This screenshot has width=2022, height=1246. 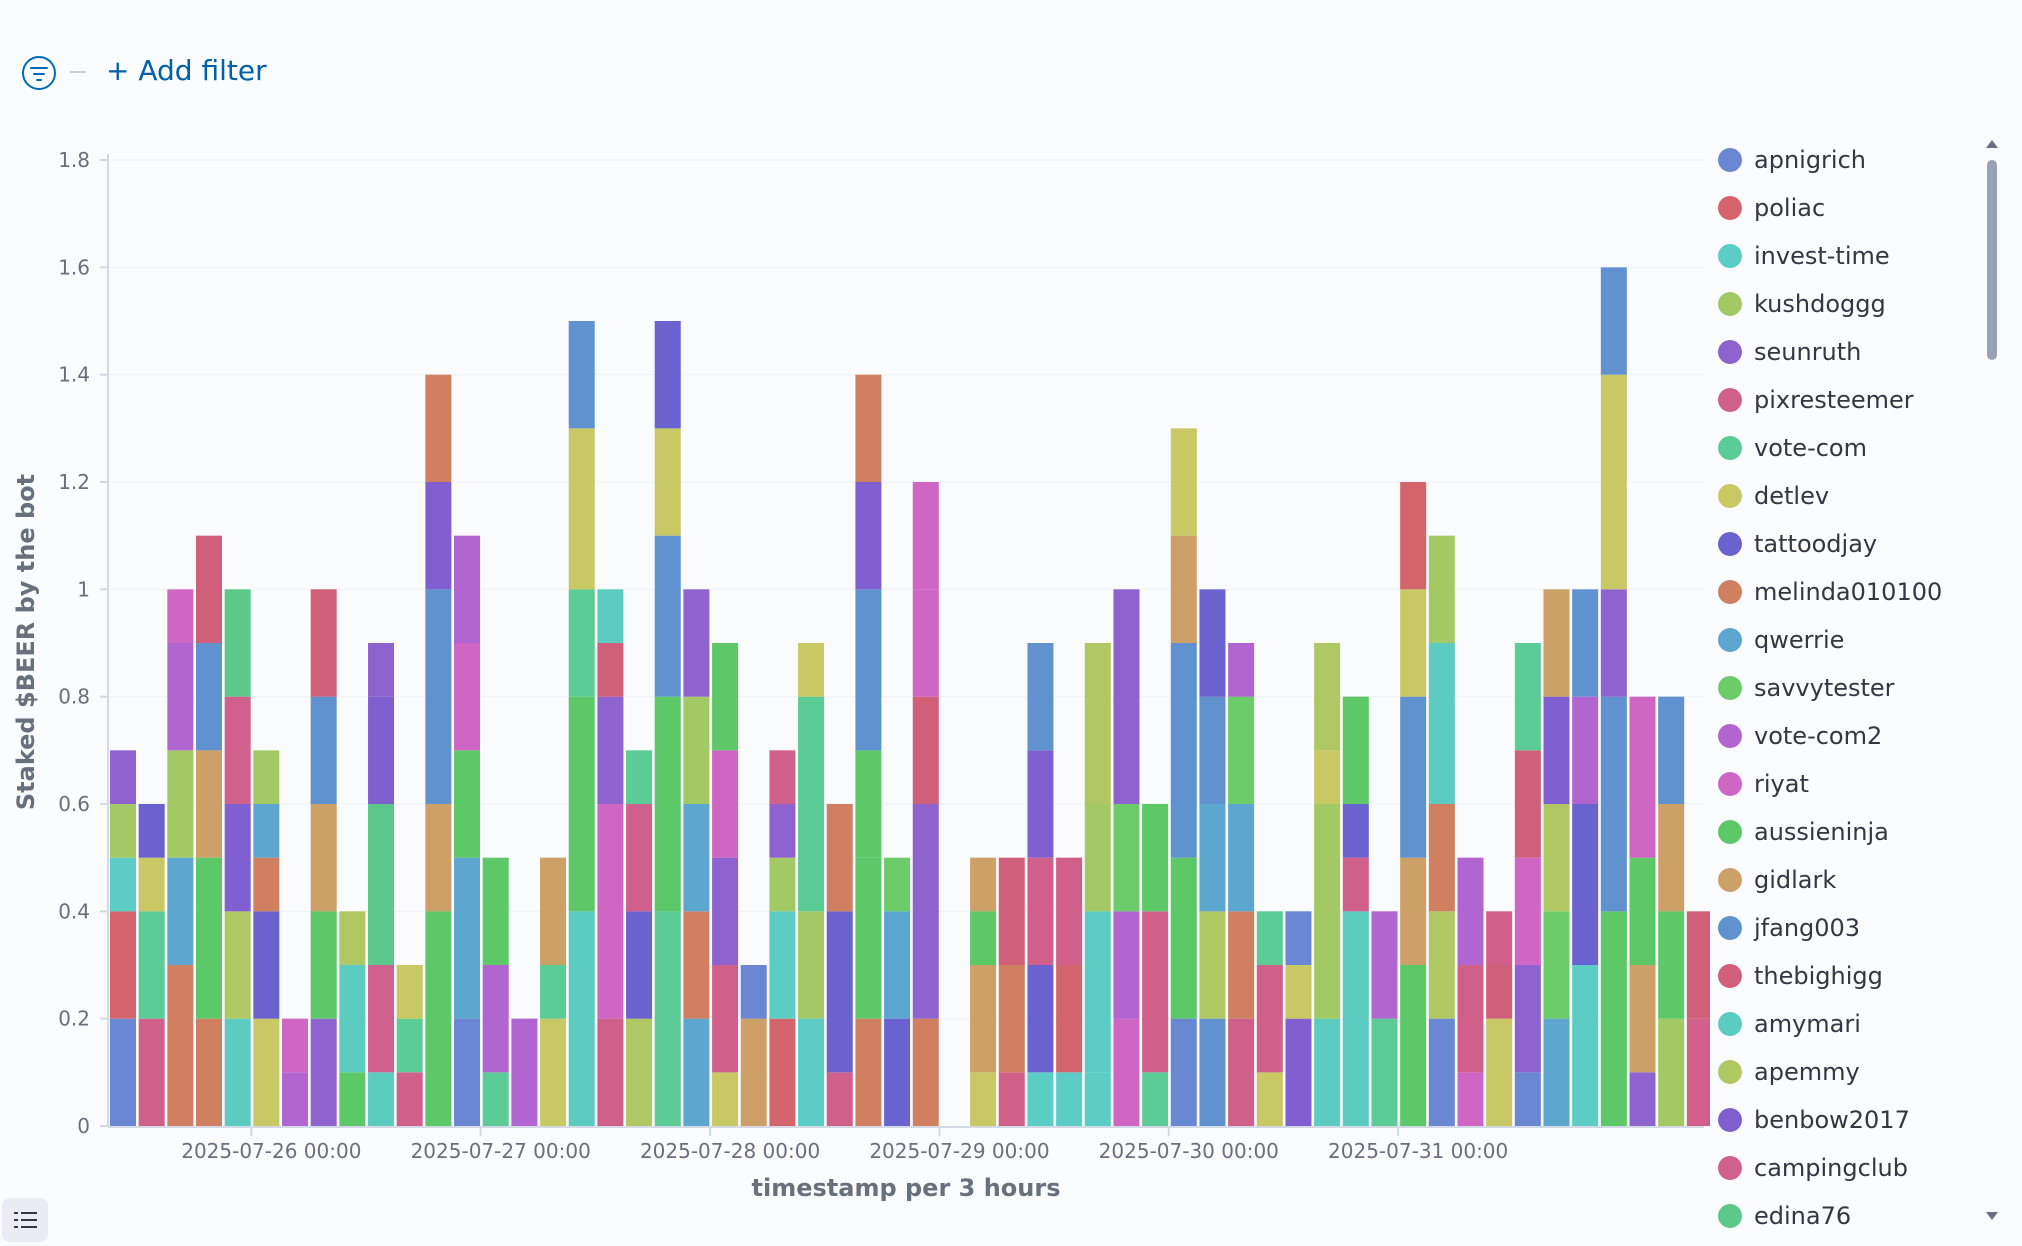 I want to click on list-icon, so click(x=16, y=1213).